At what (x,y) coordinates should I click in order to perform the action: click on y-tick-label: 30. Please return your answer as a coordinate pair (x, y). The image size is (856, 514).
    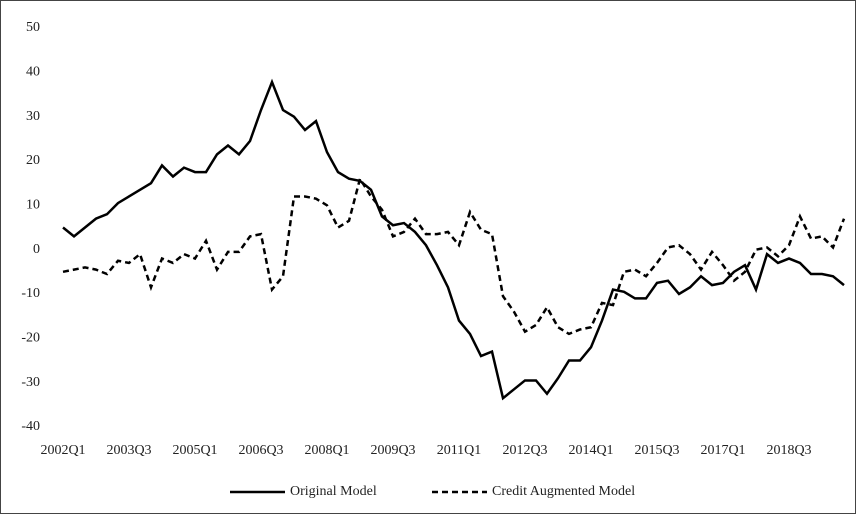
    Looking at the image, I should click on (33, 116).